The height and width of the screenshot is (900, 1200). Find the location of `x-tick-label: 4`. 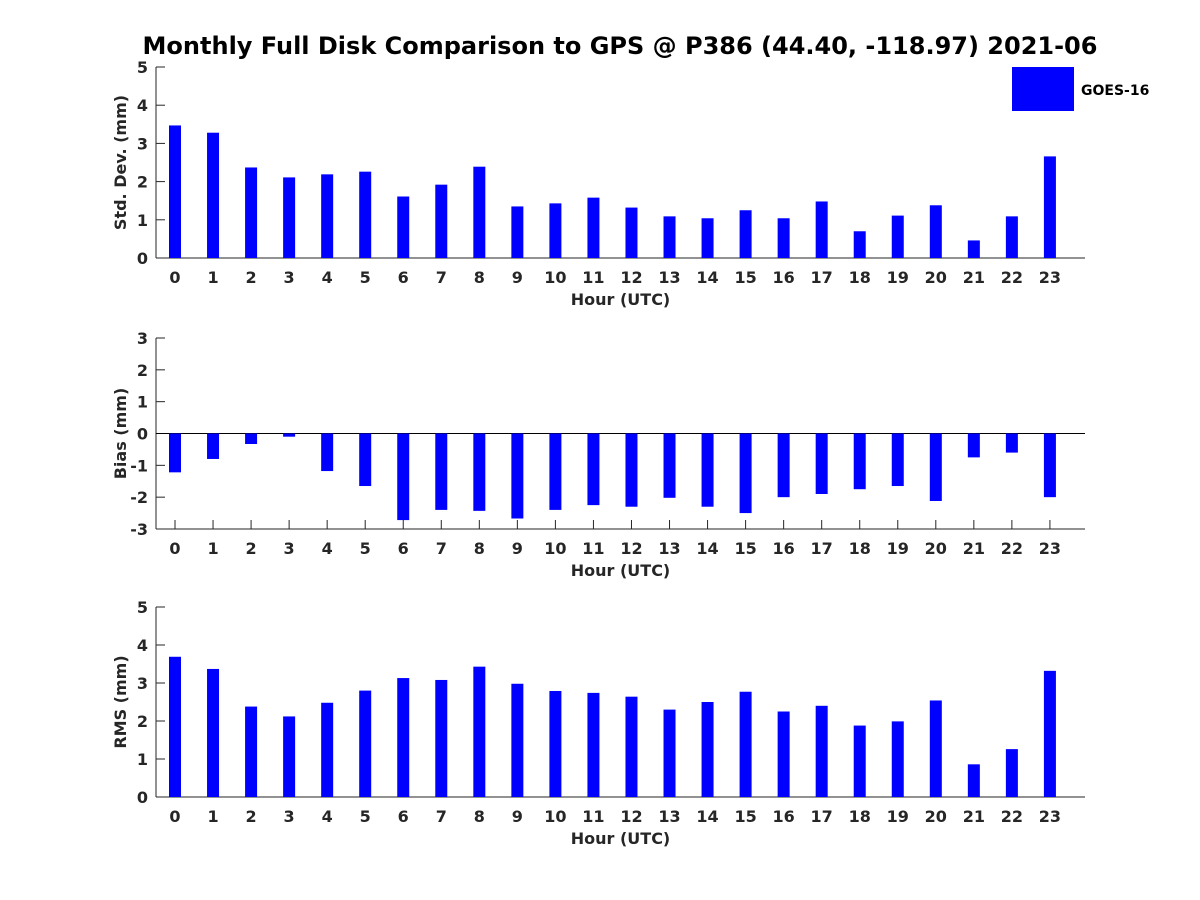

x-tick-label: 4 is located at coordinates (327, 816).